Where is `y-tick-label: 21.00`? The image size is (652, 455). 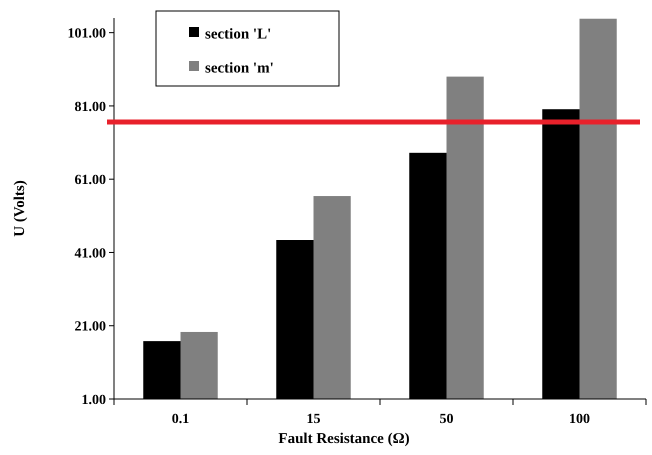
y-tick-label: 21.00 is located at coordinates (90, 327).